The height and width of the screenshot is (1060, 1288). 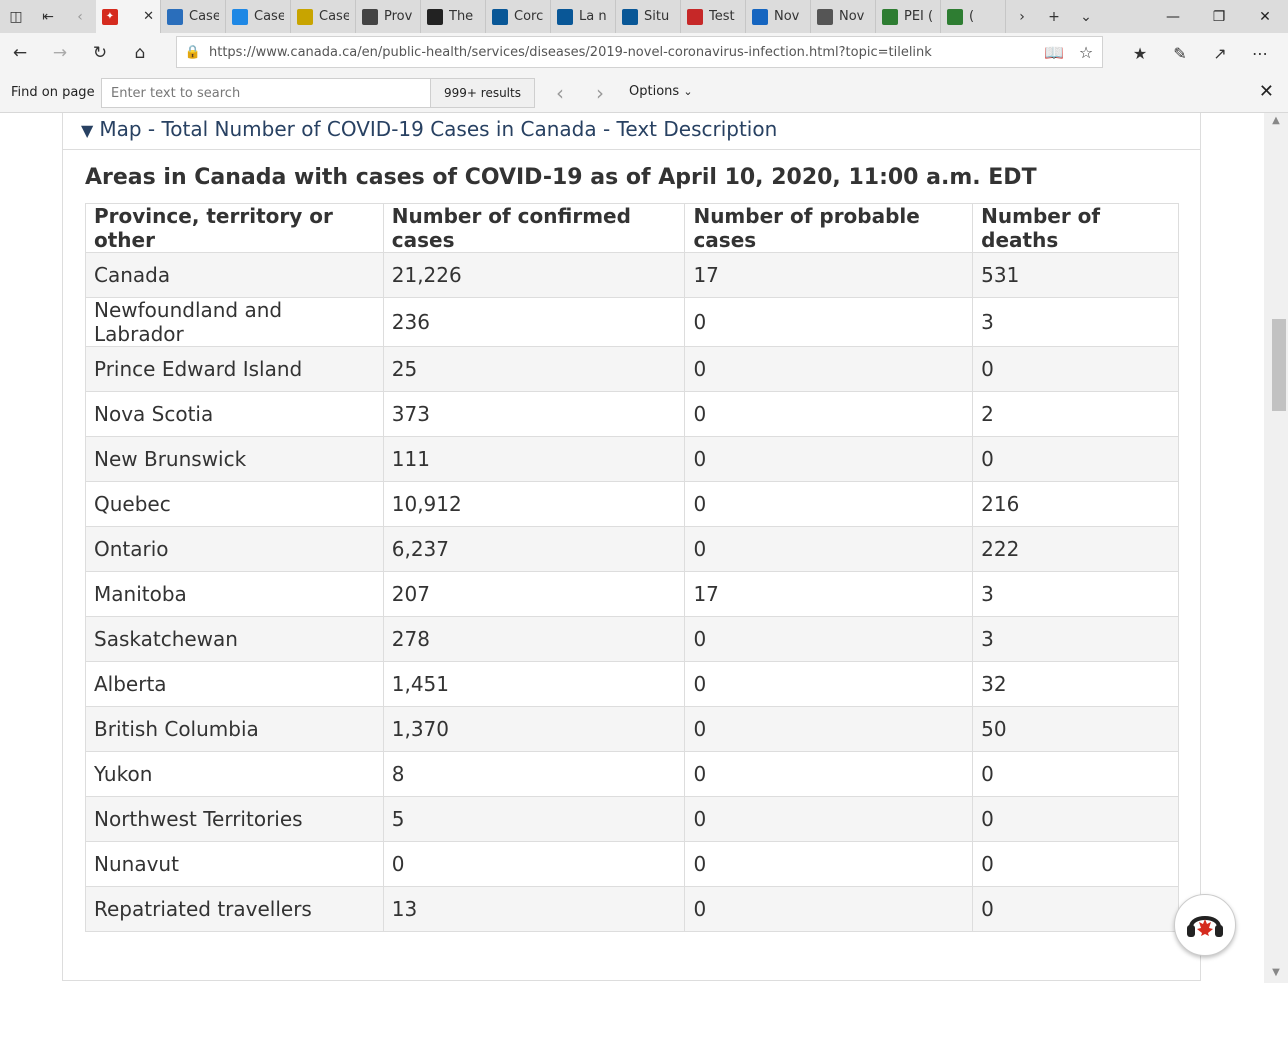 What do you see at coordinates (266, 93) in the screenshot?
I see `find-input` at bounding box center [266, 93].